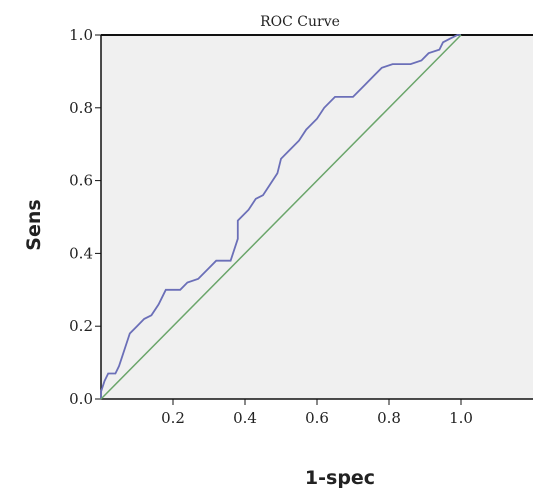 Image resolution: width=533 pixels, height=492 pixels. I want to click on y-tick-label: 0.8, so click(81, 108).